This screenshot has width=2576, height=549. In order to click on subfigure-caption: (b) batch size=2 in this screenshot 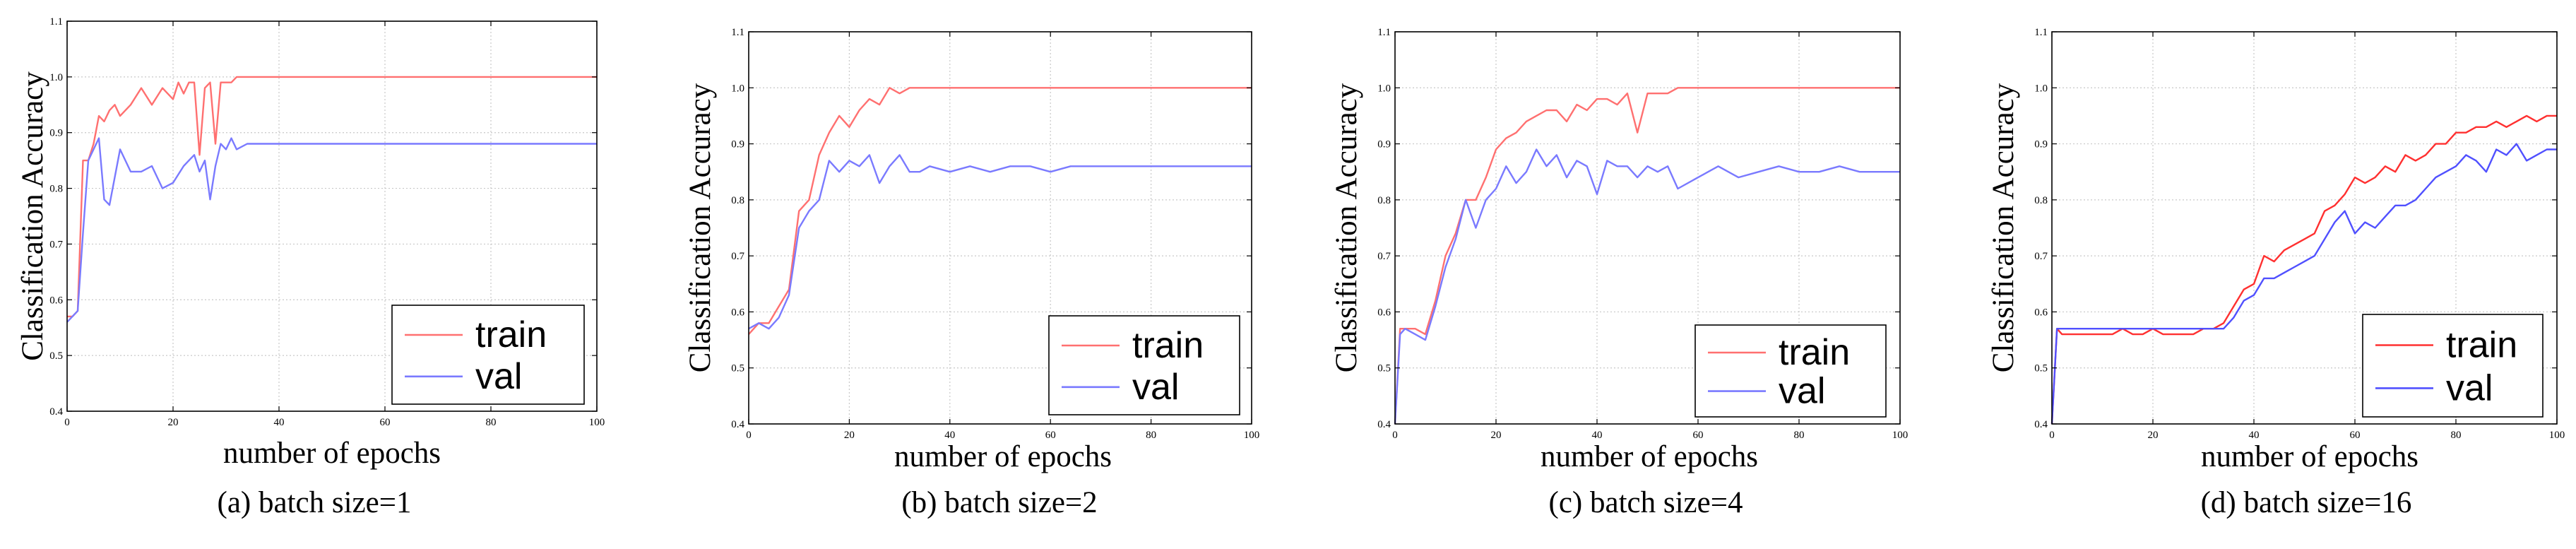, I will do `click(999, 503)`.